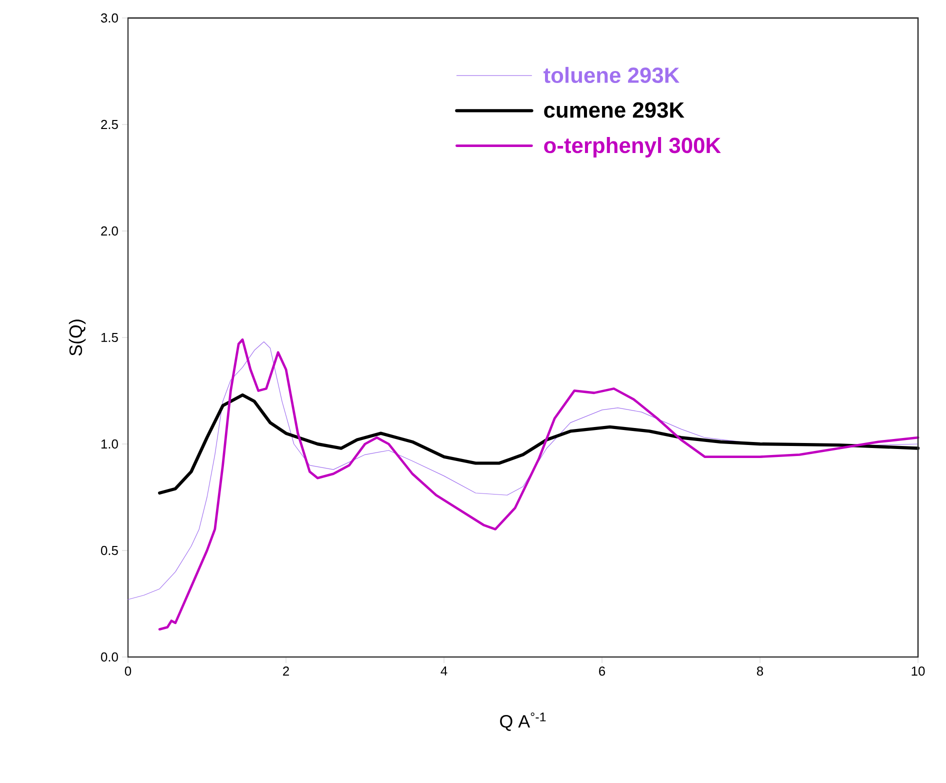 This screenshot has height=783, width=946. What do you see at coordinates (602, 671) in the screenshot?
I see `x-tick-label: 6` at bounding box center [602, 671].